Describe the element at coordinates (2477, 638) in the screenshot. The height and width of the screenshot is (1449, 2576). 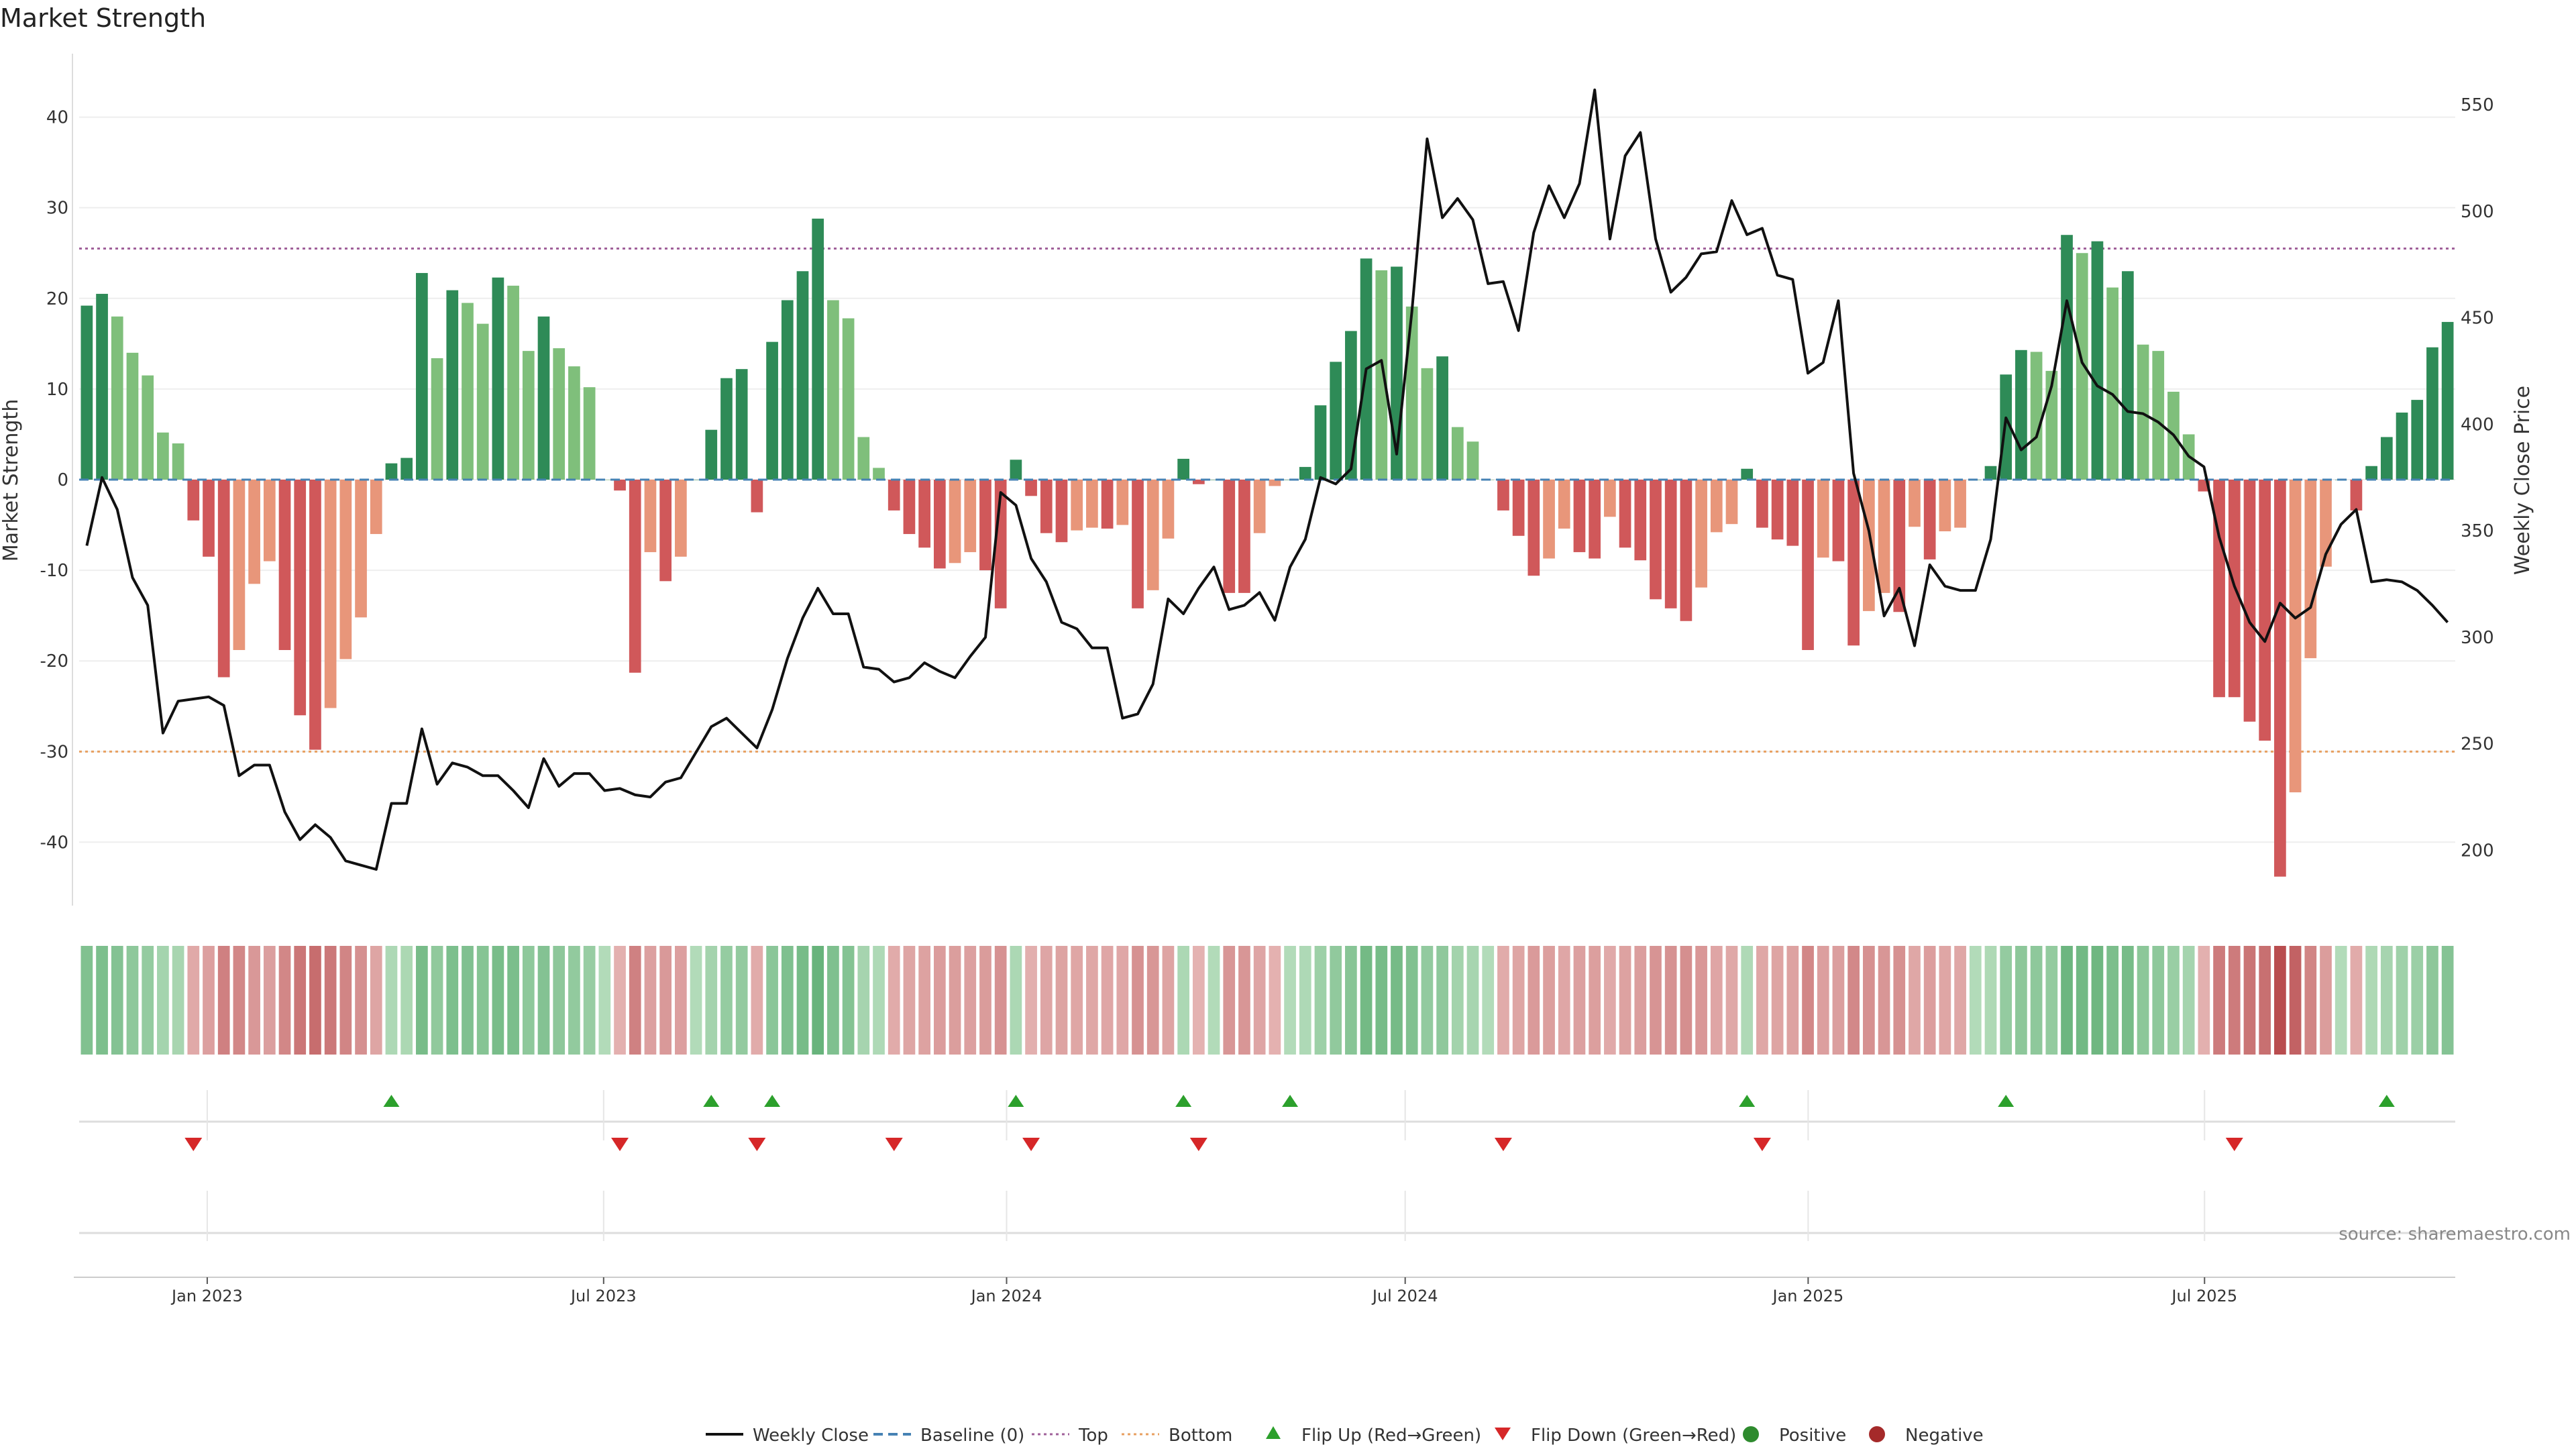
I see `right-tick-label: 300` at that location.